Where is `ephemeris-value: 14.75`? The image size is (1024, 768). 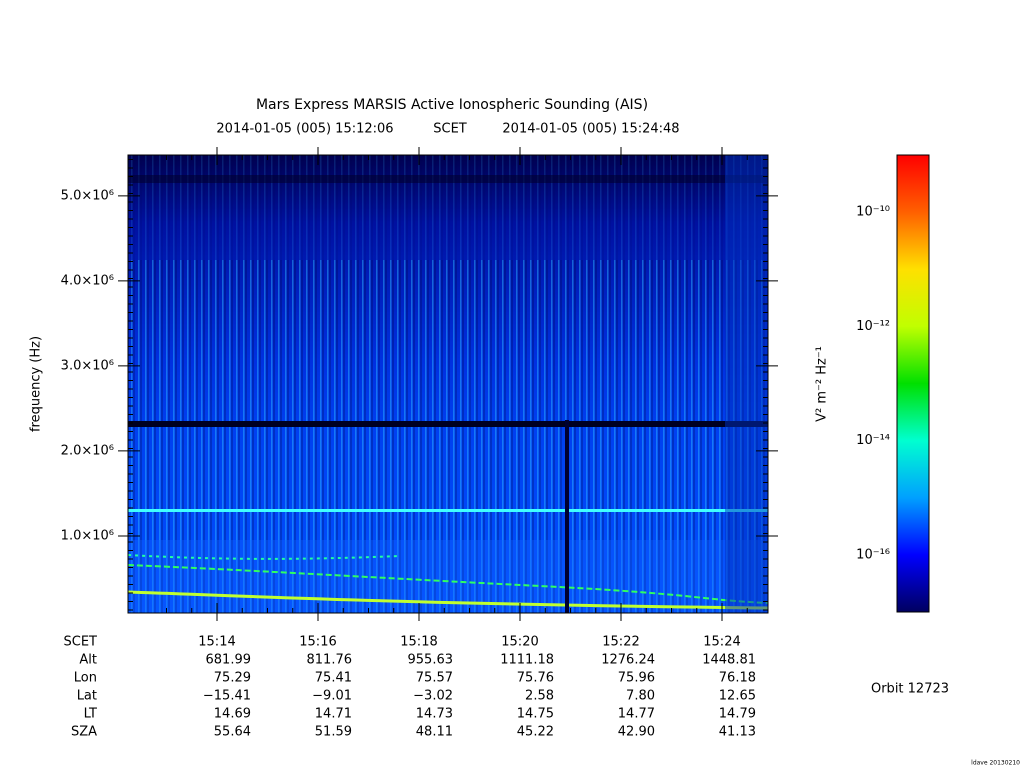 ephemeris-value: 14.75 is located at coordinates (535, 714).